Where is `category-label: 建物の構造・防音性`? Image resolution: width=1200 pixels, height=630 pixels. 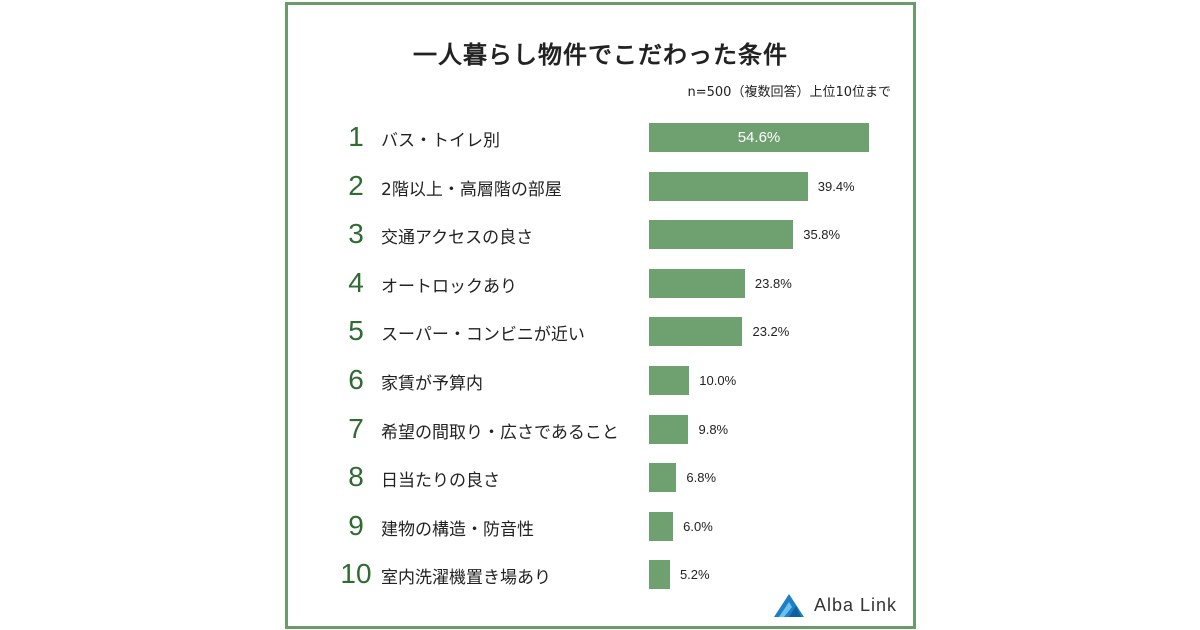 category-label: 建物の構造・防音性 is located at coordinates (457, 529).